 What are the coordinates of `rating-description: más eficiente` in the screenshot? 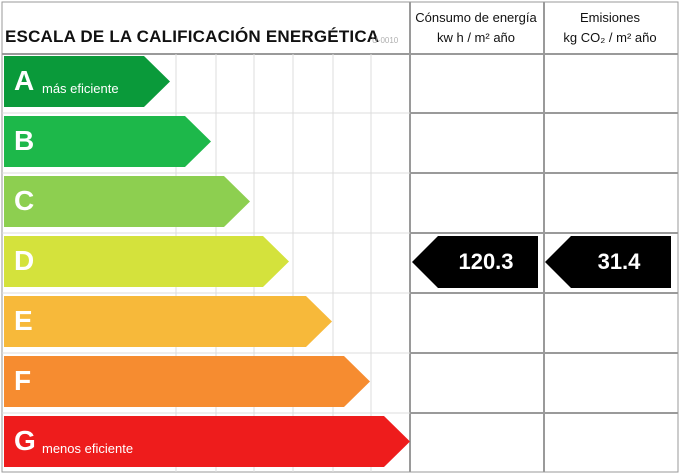 It's located at (80, 88).